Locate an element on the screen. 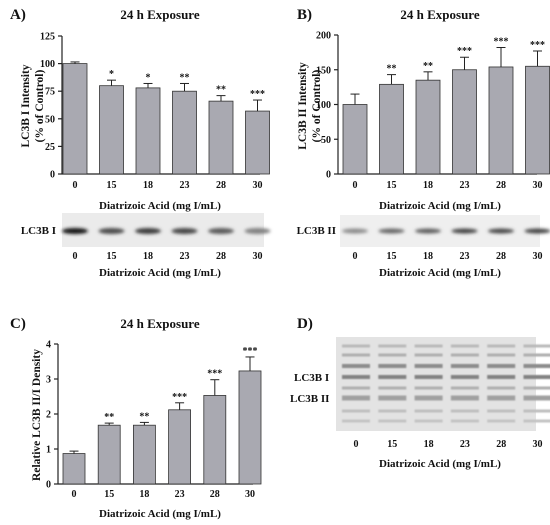 The image size is (550, 525). blot-d-label-lower: LC3B II is located at coordinates (309, 399).